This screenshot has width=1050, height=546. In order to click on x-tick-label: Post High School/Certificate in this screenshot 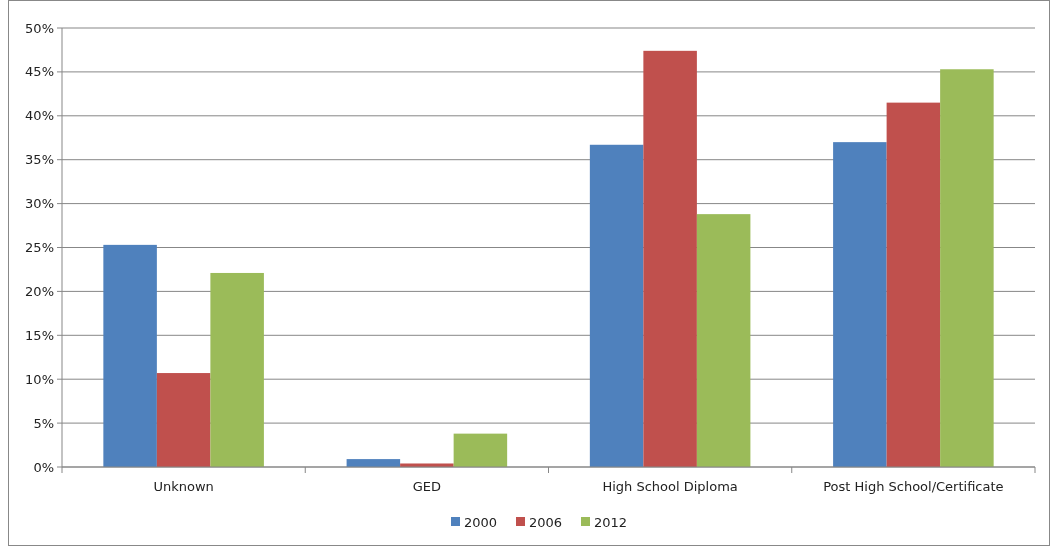, I will do `click(913, 486)`.